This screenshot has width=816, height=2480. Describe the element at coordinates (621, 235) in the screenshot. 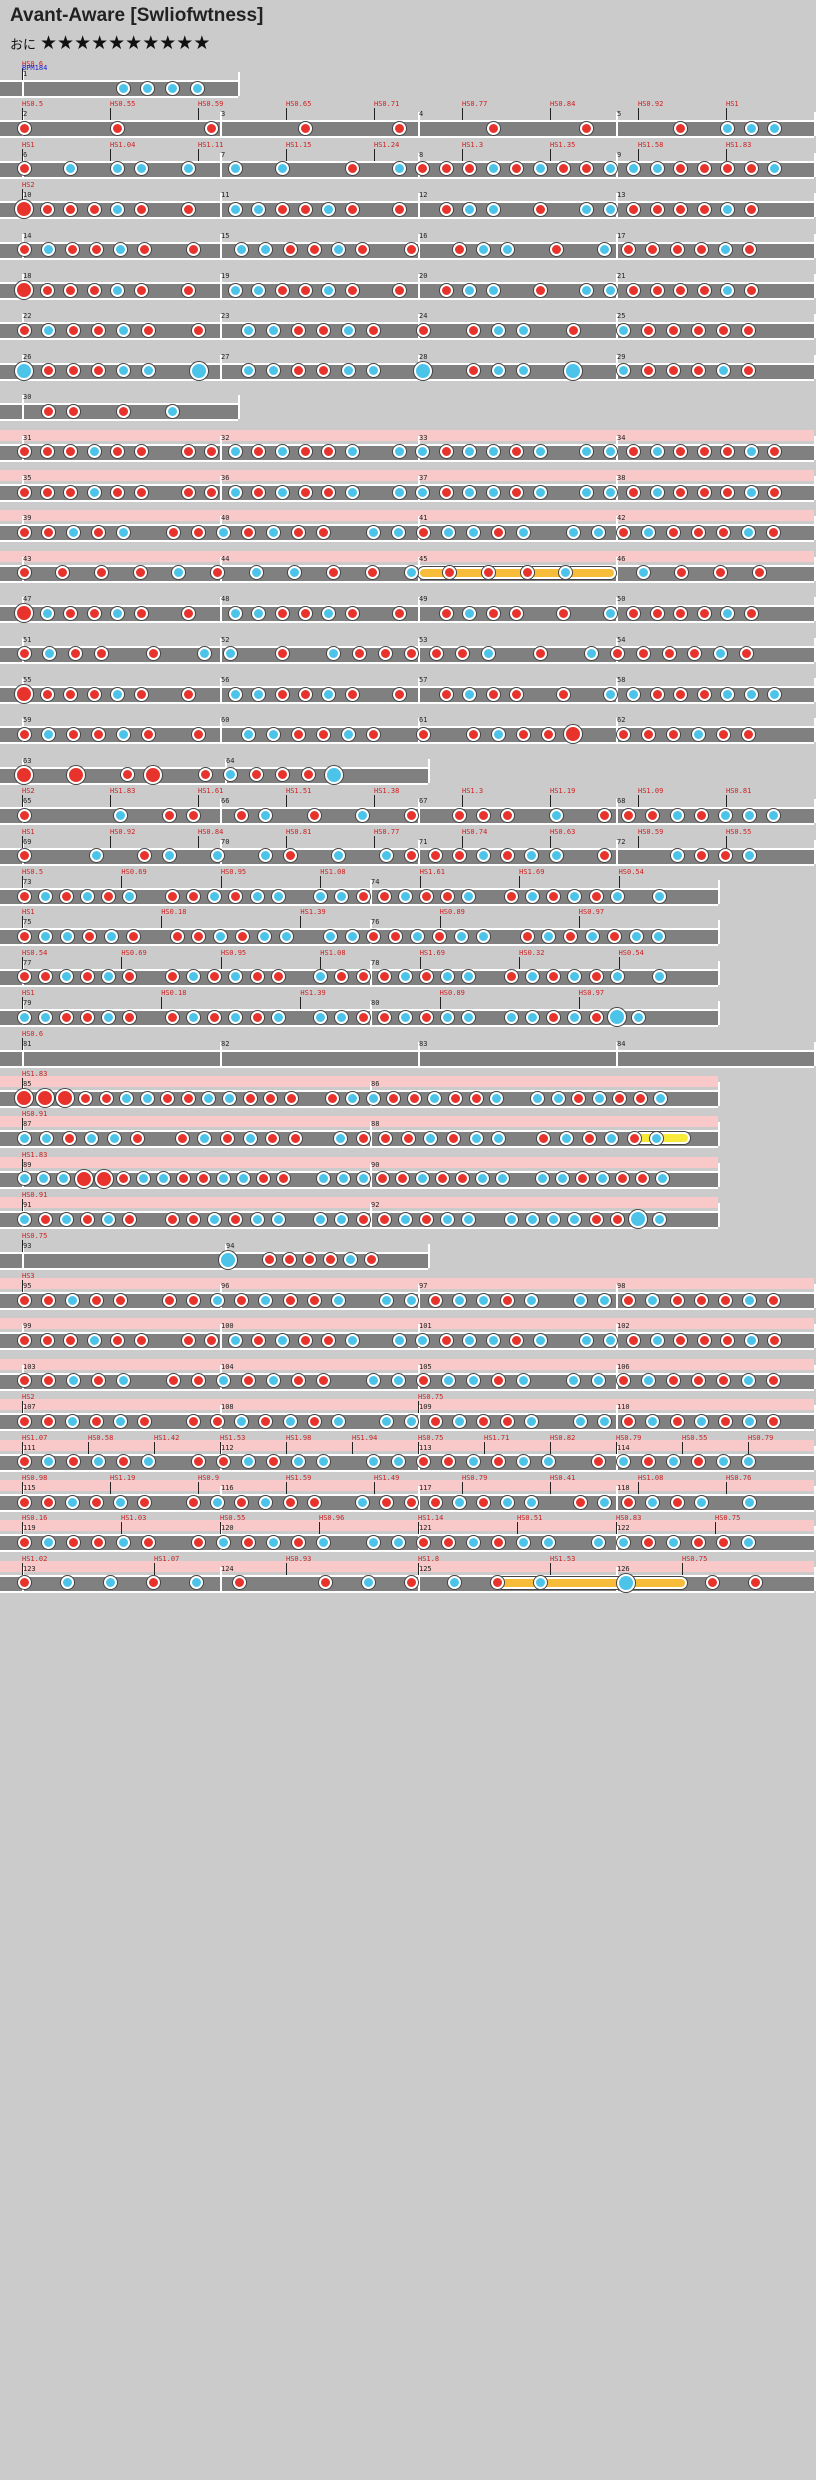

I see `measure-number: 17` at that location.